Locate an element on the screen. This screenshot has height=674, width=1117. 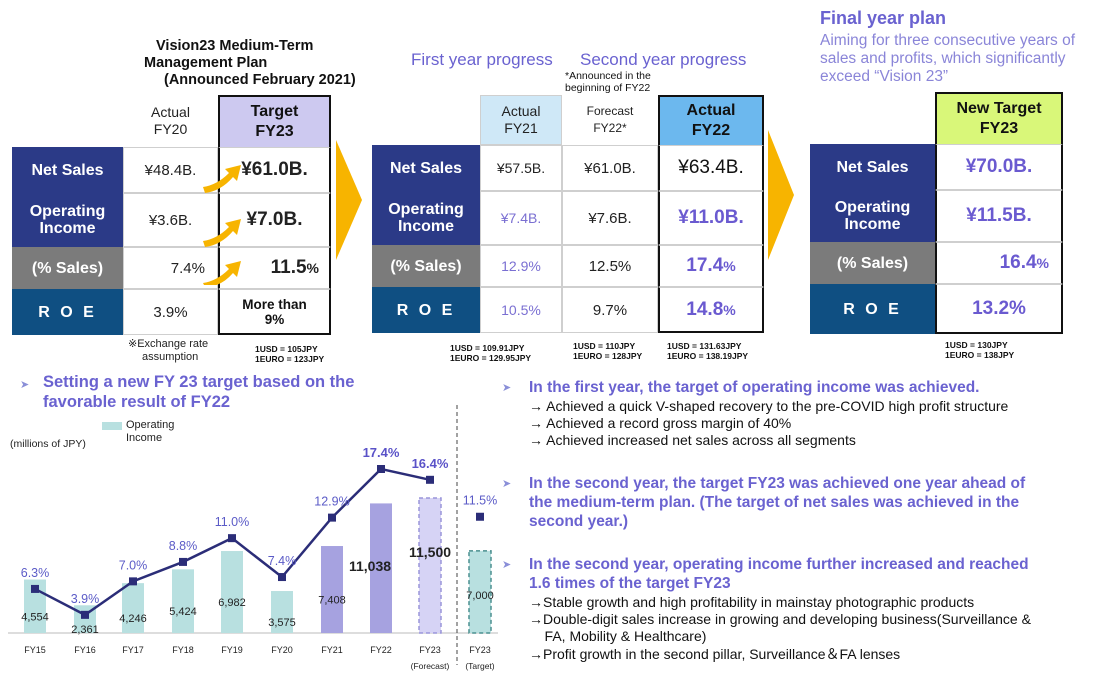
prog-row-pct-label: (% Sales) is located at coordinates (426, 266).